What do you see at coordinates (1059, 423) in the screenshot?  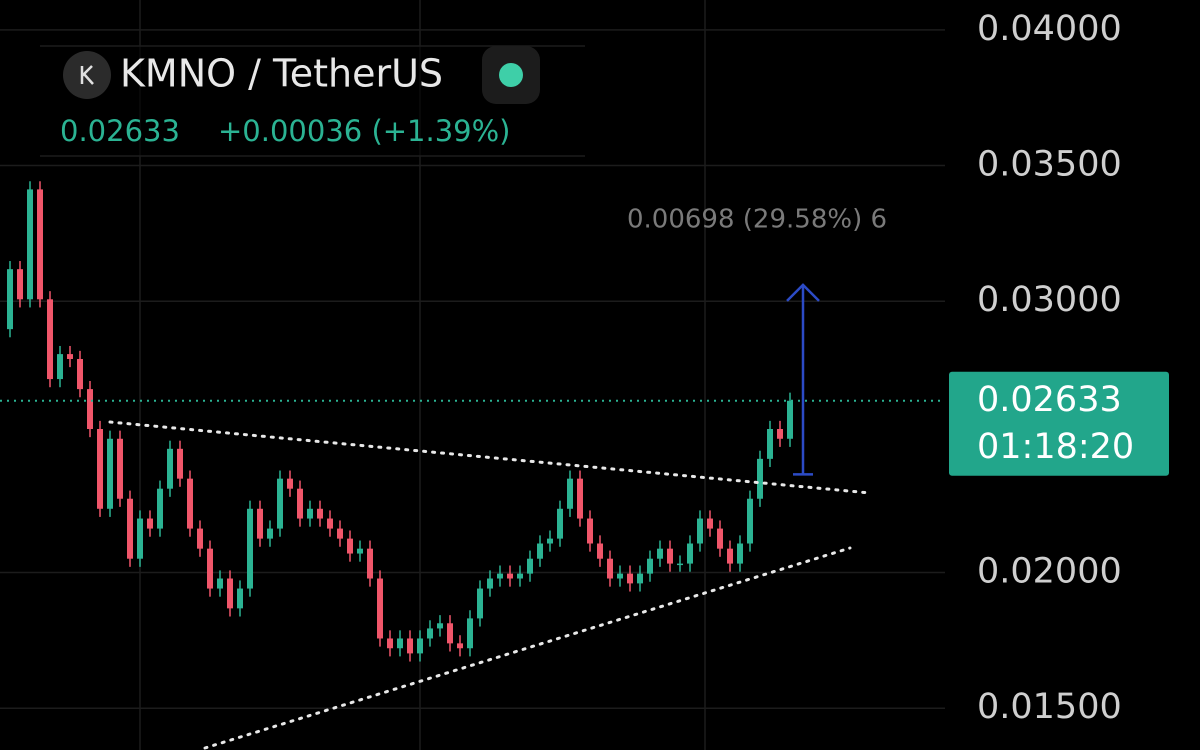 I see `price-tag` at bounding box center [1059, 423].